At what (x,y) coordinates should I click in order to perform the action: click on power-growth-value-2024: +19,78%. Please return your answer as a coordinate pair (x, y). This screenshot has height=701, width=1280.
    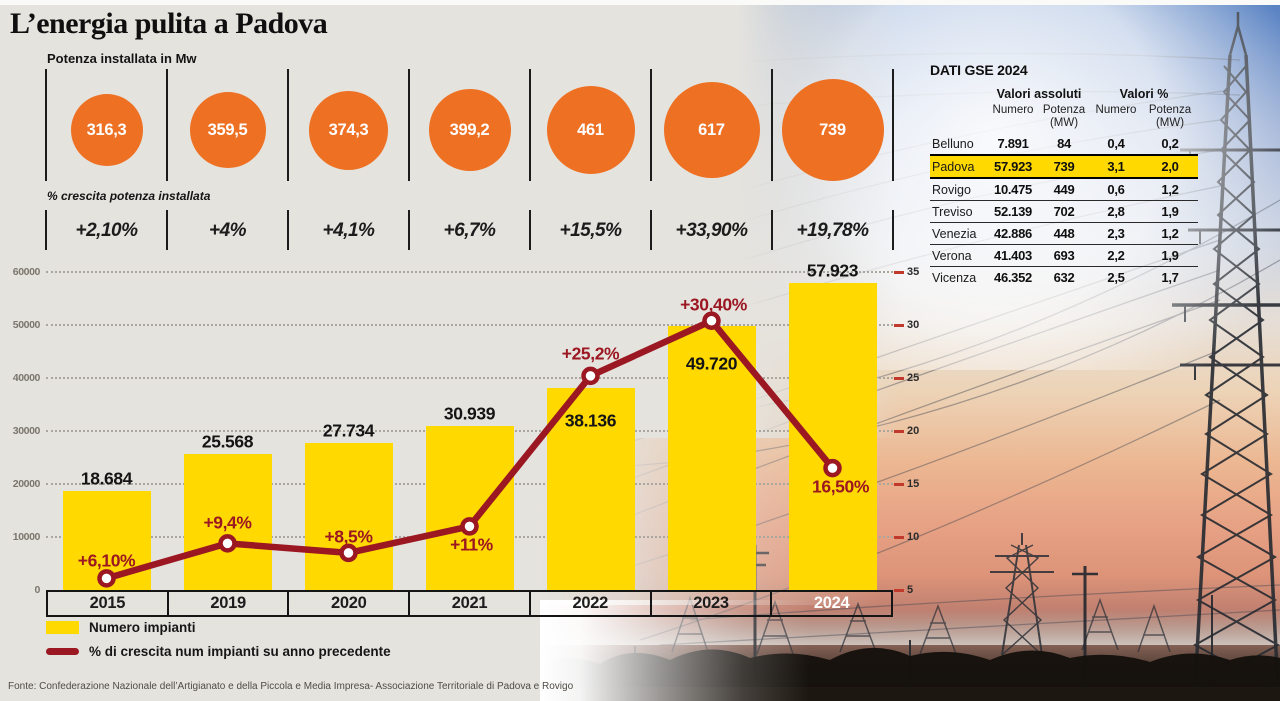
    Looking at the image, I should click on (832, 230).